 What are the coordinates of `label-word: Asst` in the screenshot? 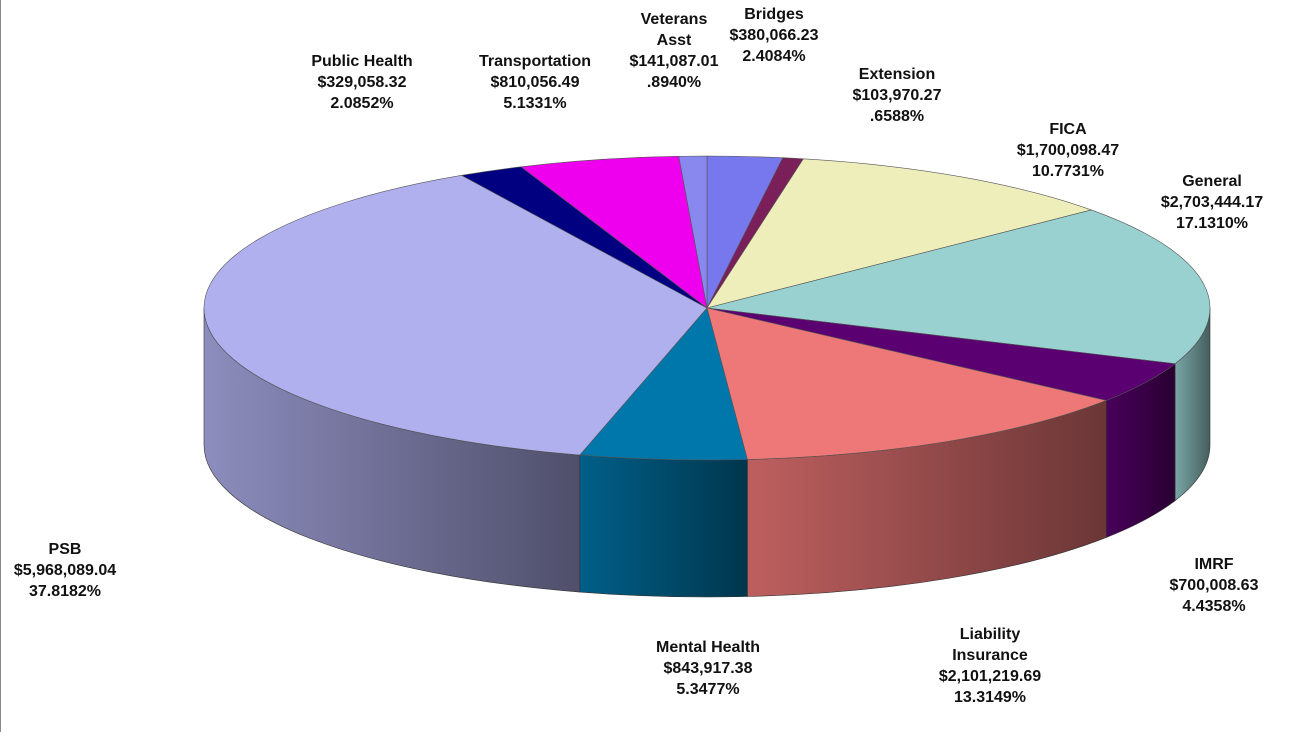 It's located at (674, 40).